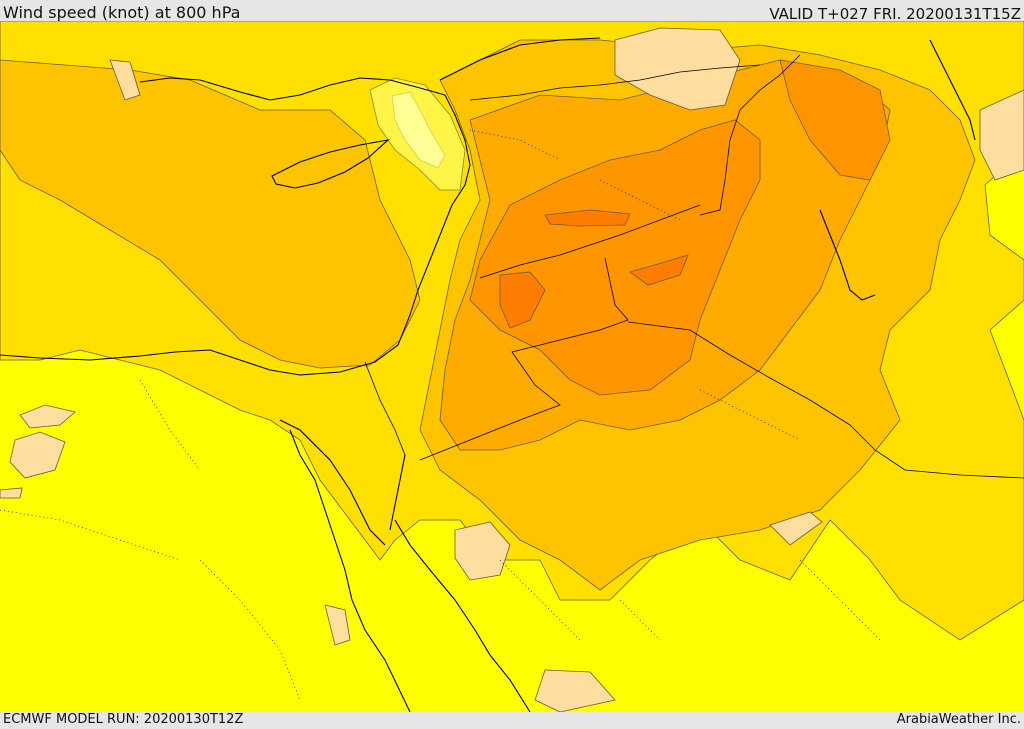 This screenshot has width=1024, height=729. What do you see at coordinates (587, 218) in the screenshot?
I see `field-level-5c` at bounding box center [587, 218].